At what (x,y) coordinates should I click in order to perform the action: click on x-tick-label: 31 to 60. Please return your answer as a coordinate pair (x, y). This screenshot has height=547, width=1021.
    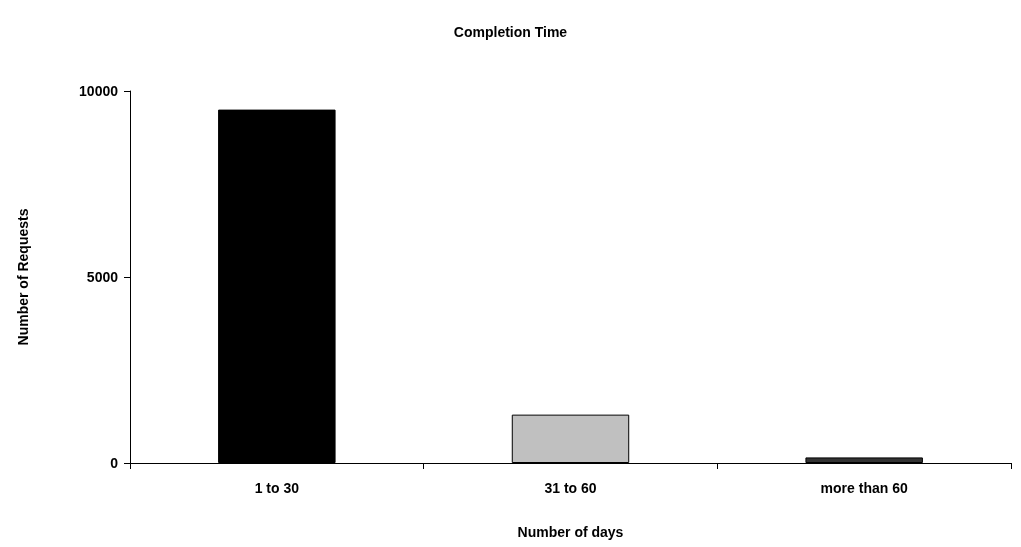
    Looking at the image, I should click on (570, 488).